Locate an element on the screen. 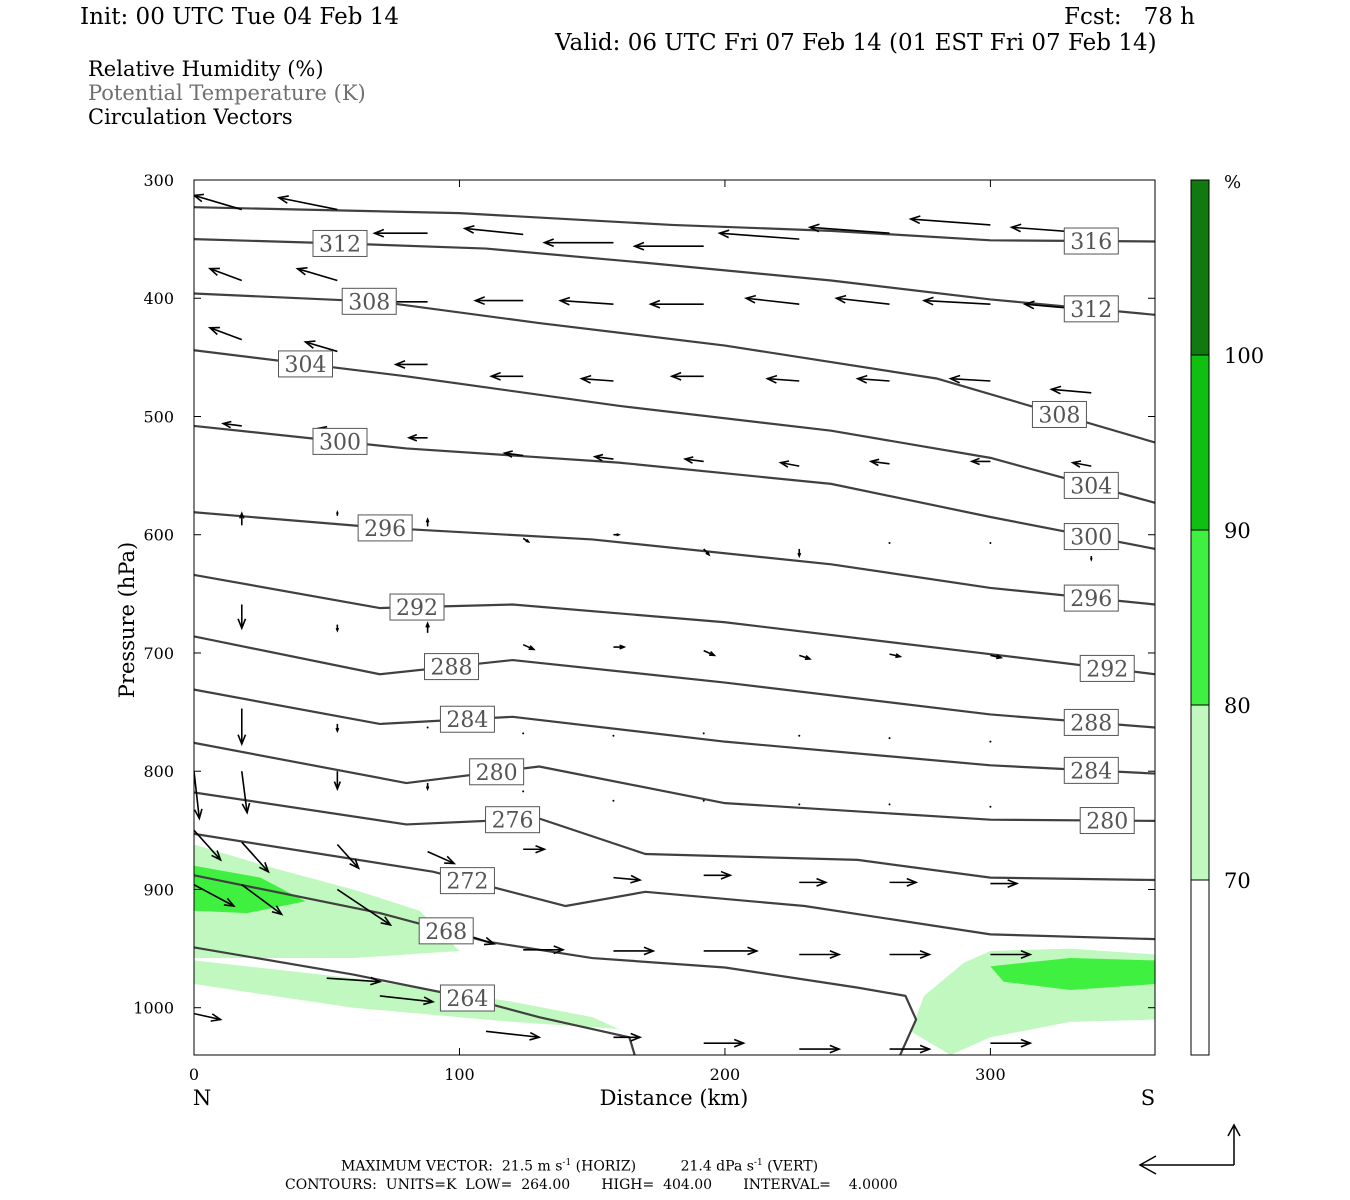  y-tick-label: 900 is located at coordinates (158, 889).